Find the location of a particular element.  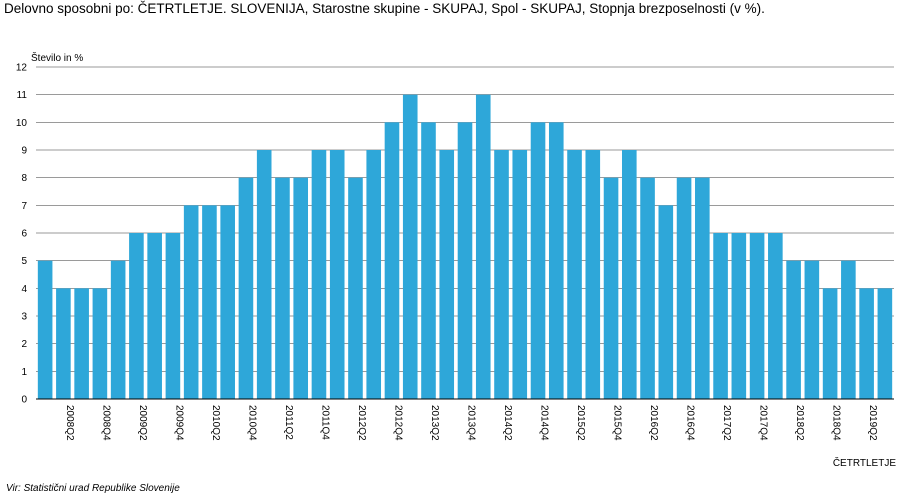

bar: 2017Q3: 6 is located at coordinates (739, 316).